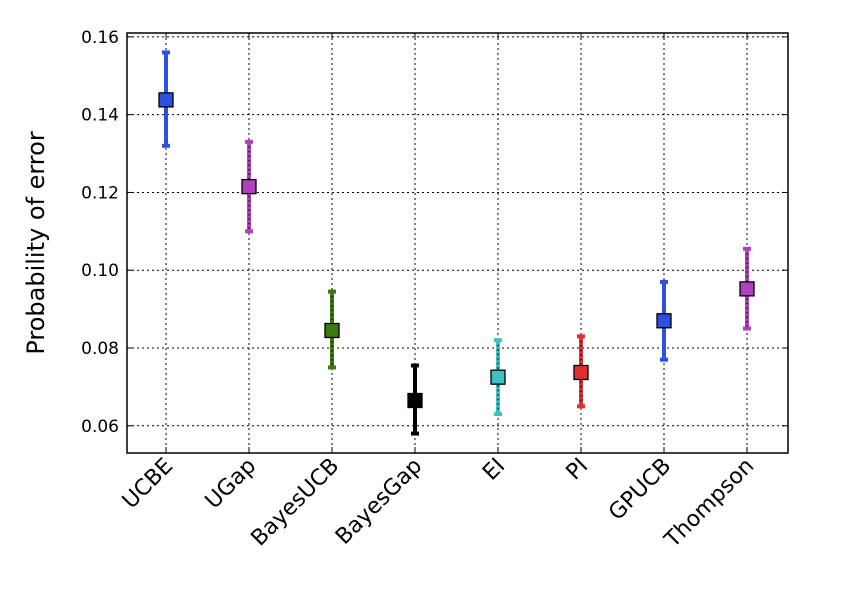 This screenshot has width=843, height=596. What do you see at coordinates (296, 503) in the screenshot?
I see `x-tick-label: BayesUCB` at bounding box center [296, 503].